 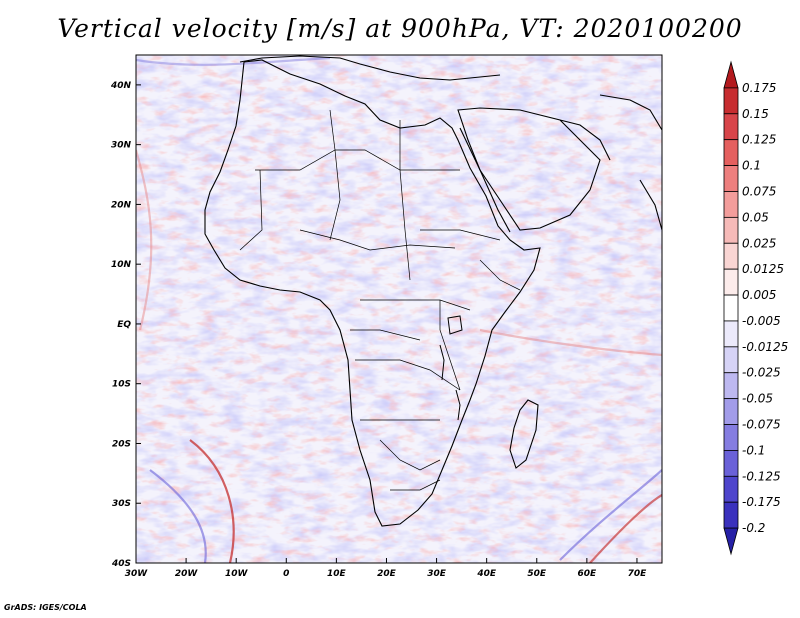 What do you see at coordinates (761, 502) in the screenshot?
I see `colorbar-label: -0.175` at bounding box center [761, 502].